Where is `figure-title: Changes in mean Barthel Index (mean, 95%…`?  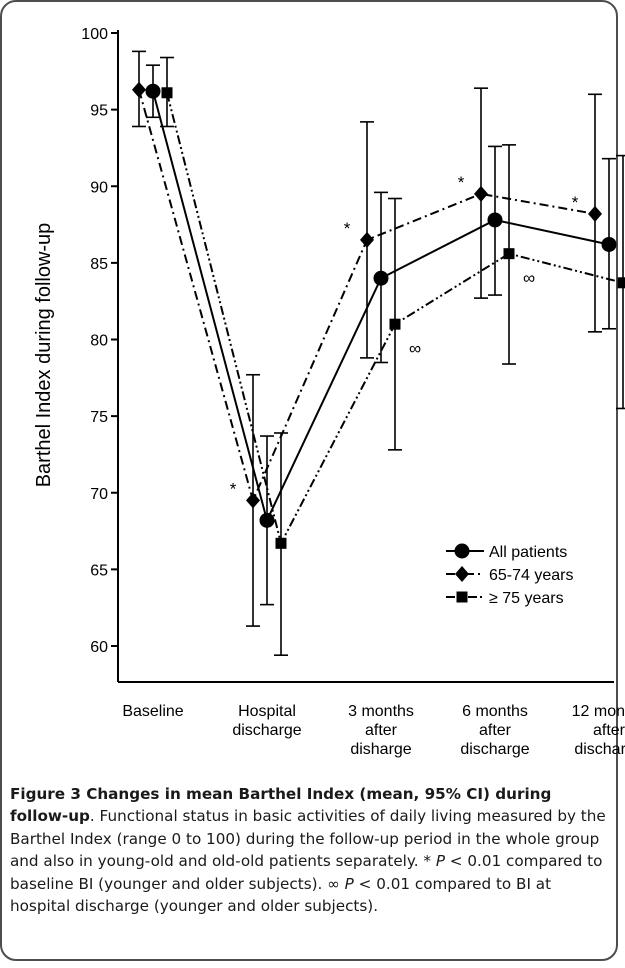 figure-title: Changes in mean Barthel Index (mean, 95%… is located at coordinates (281, 805).